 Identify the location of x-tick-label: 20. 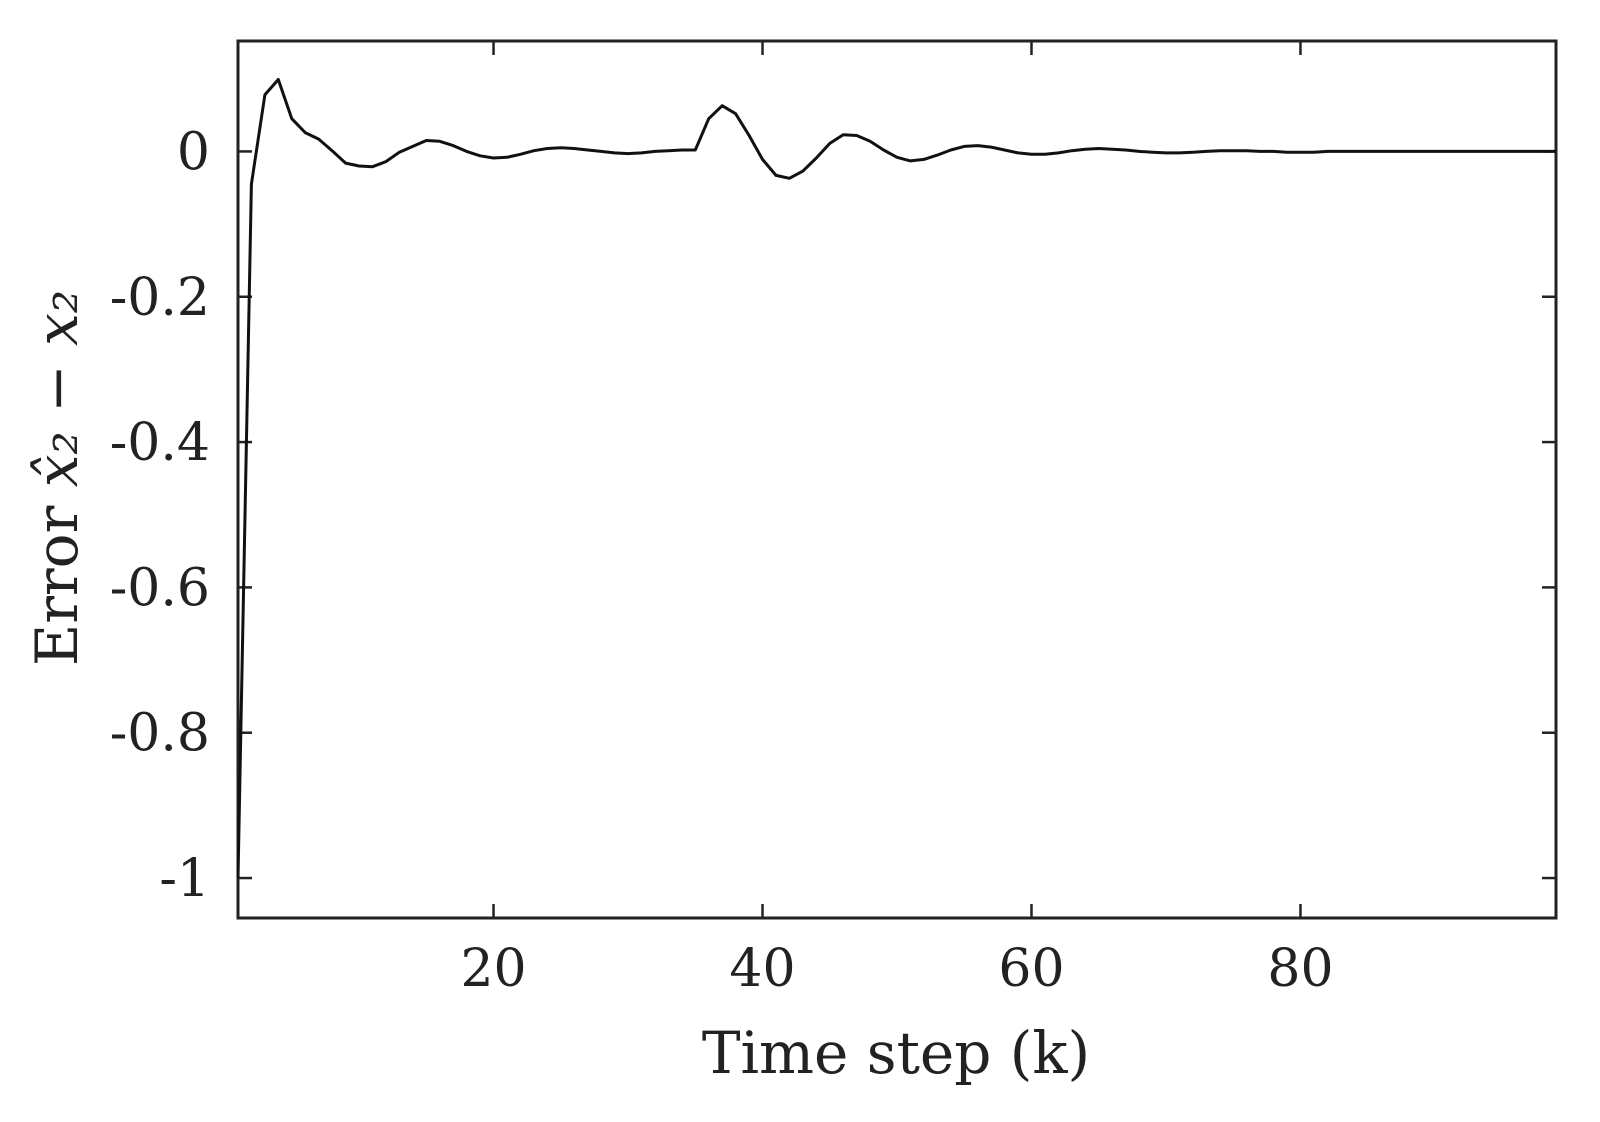
(493, 969).